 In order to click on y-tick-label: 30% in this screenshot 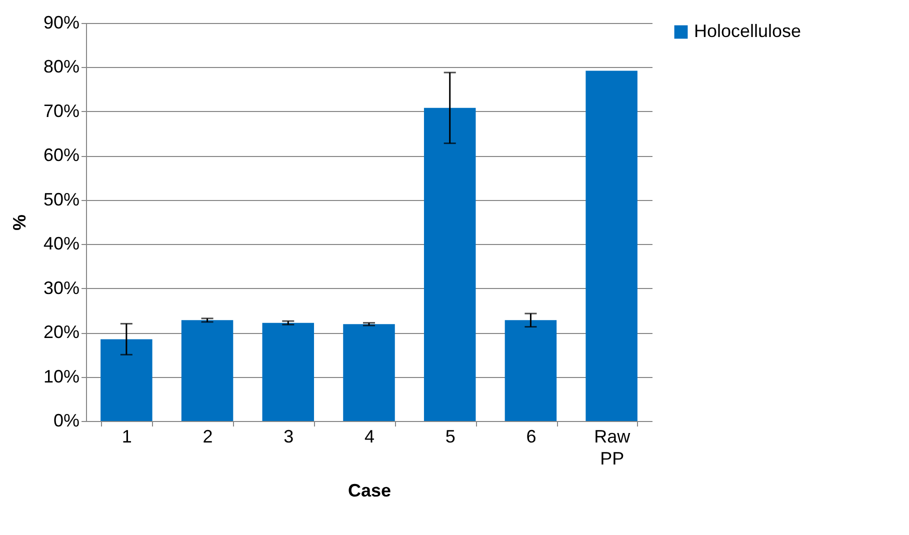, I will do `click(61, 288)`.